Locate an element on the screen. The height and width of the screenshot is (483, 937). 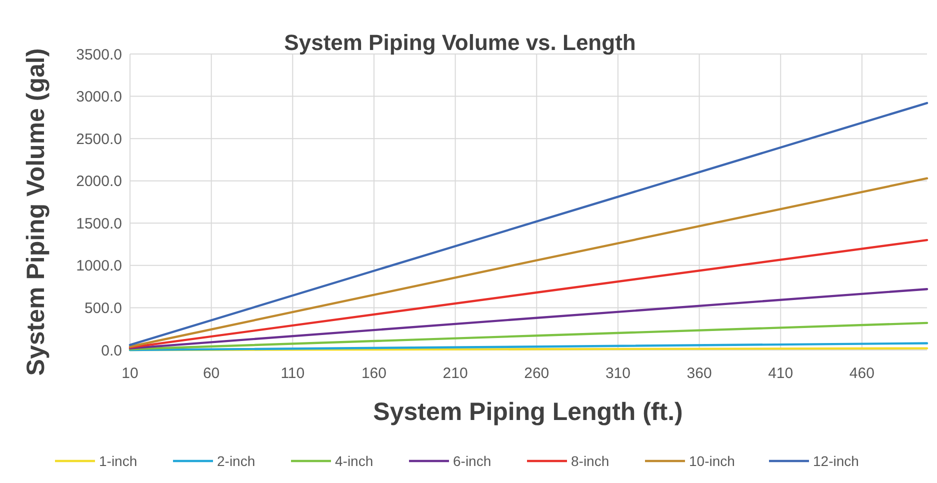
x-tick-label: 10 is located at coordinates (130, 373).